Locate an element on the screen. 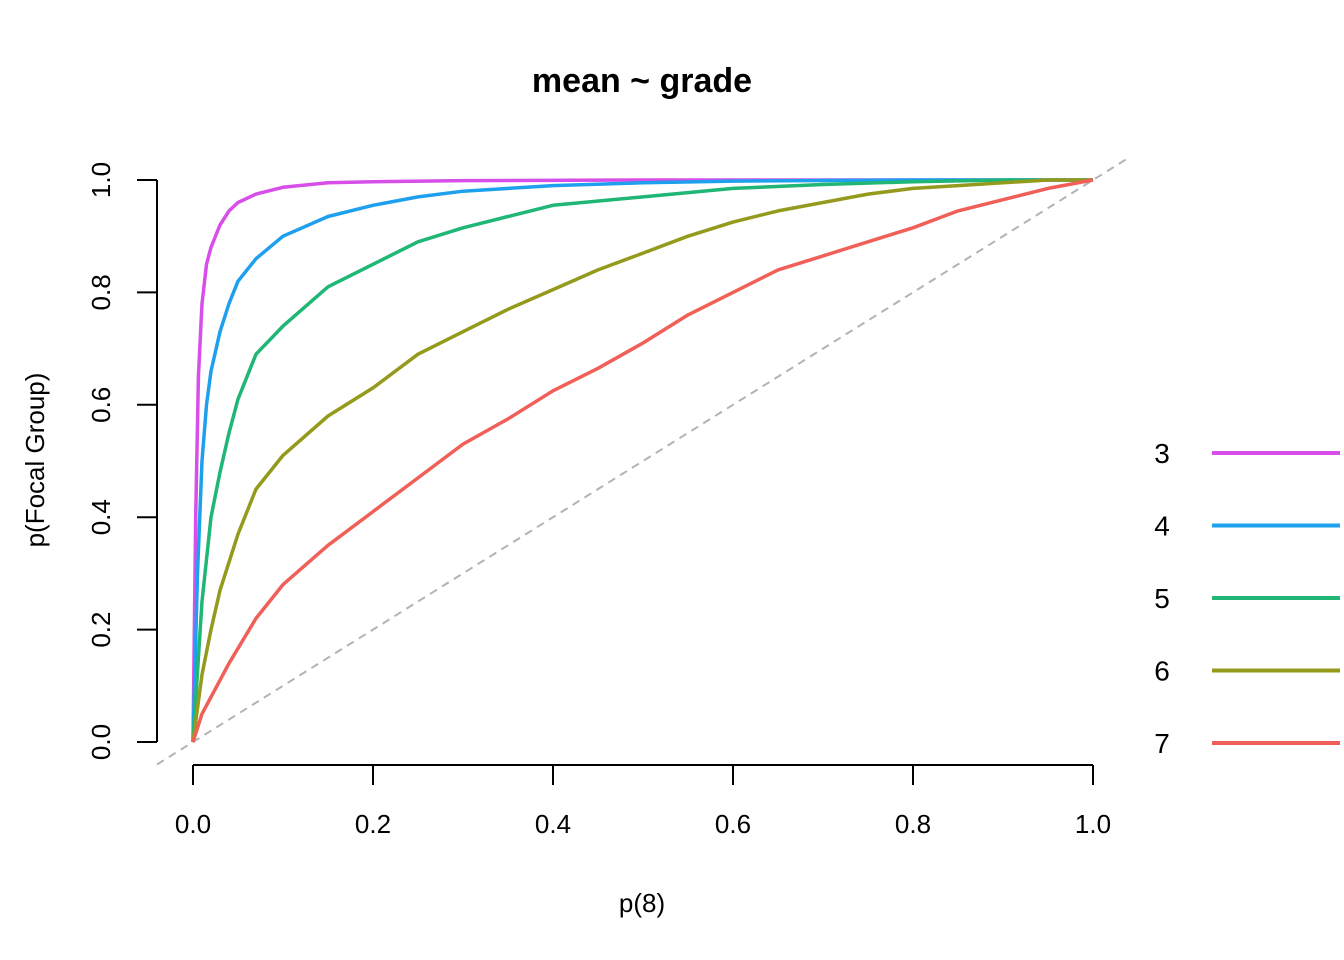 The width and height of the screenshot is (1344, 960). x-tick-label: 0.4 is located at coordinates (553, 824).